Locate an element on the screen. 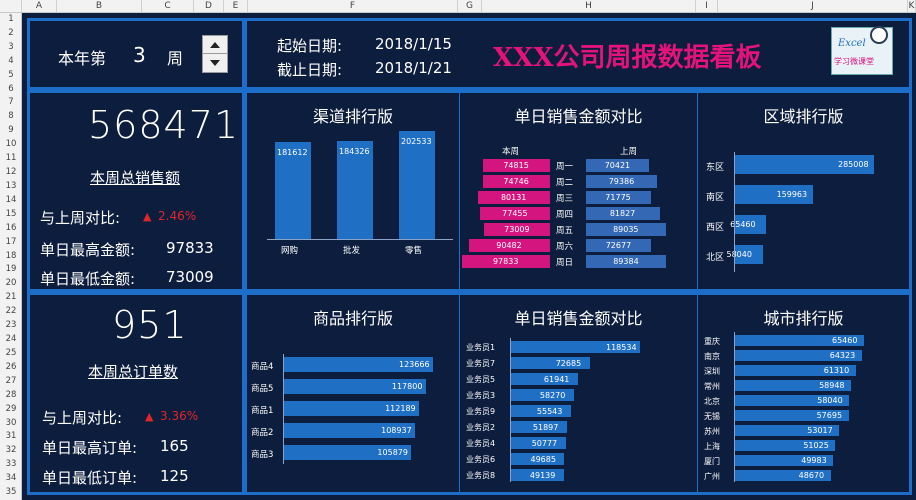 This screenshot has width=916, height=500. column-header-cell: A is located at coordinates (39, 6).